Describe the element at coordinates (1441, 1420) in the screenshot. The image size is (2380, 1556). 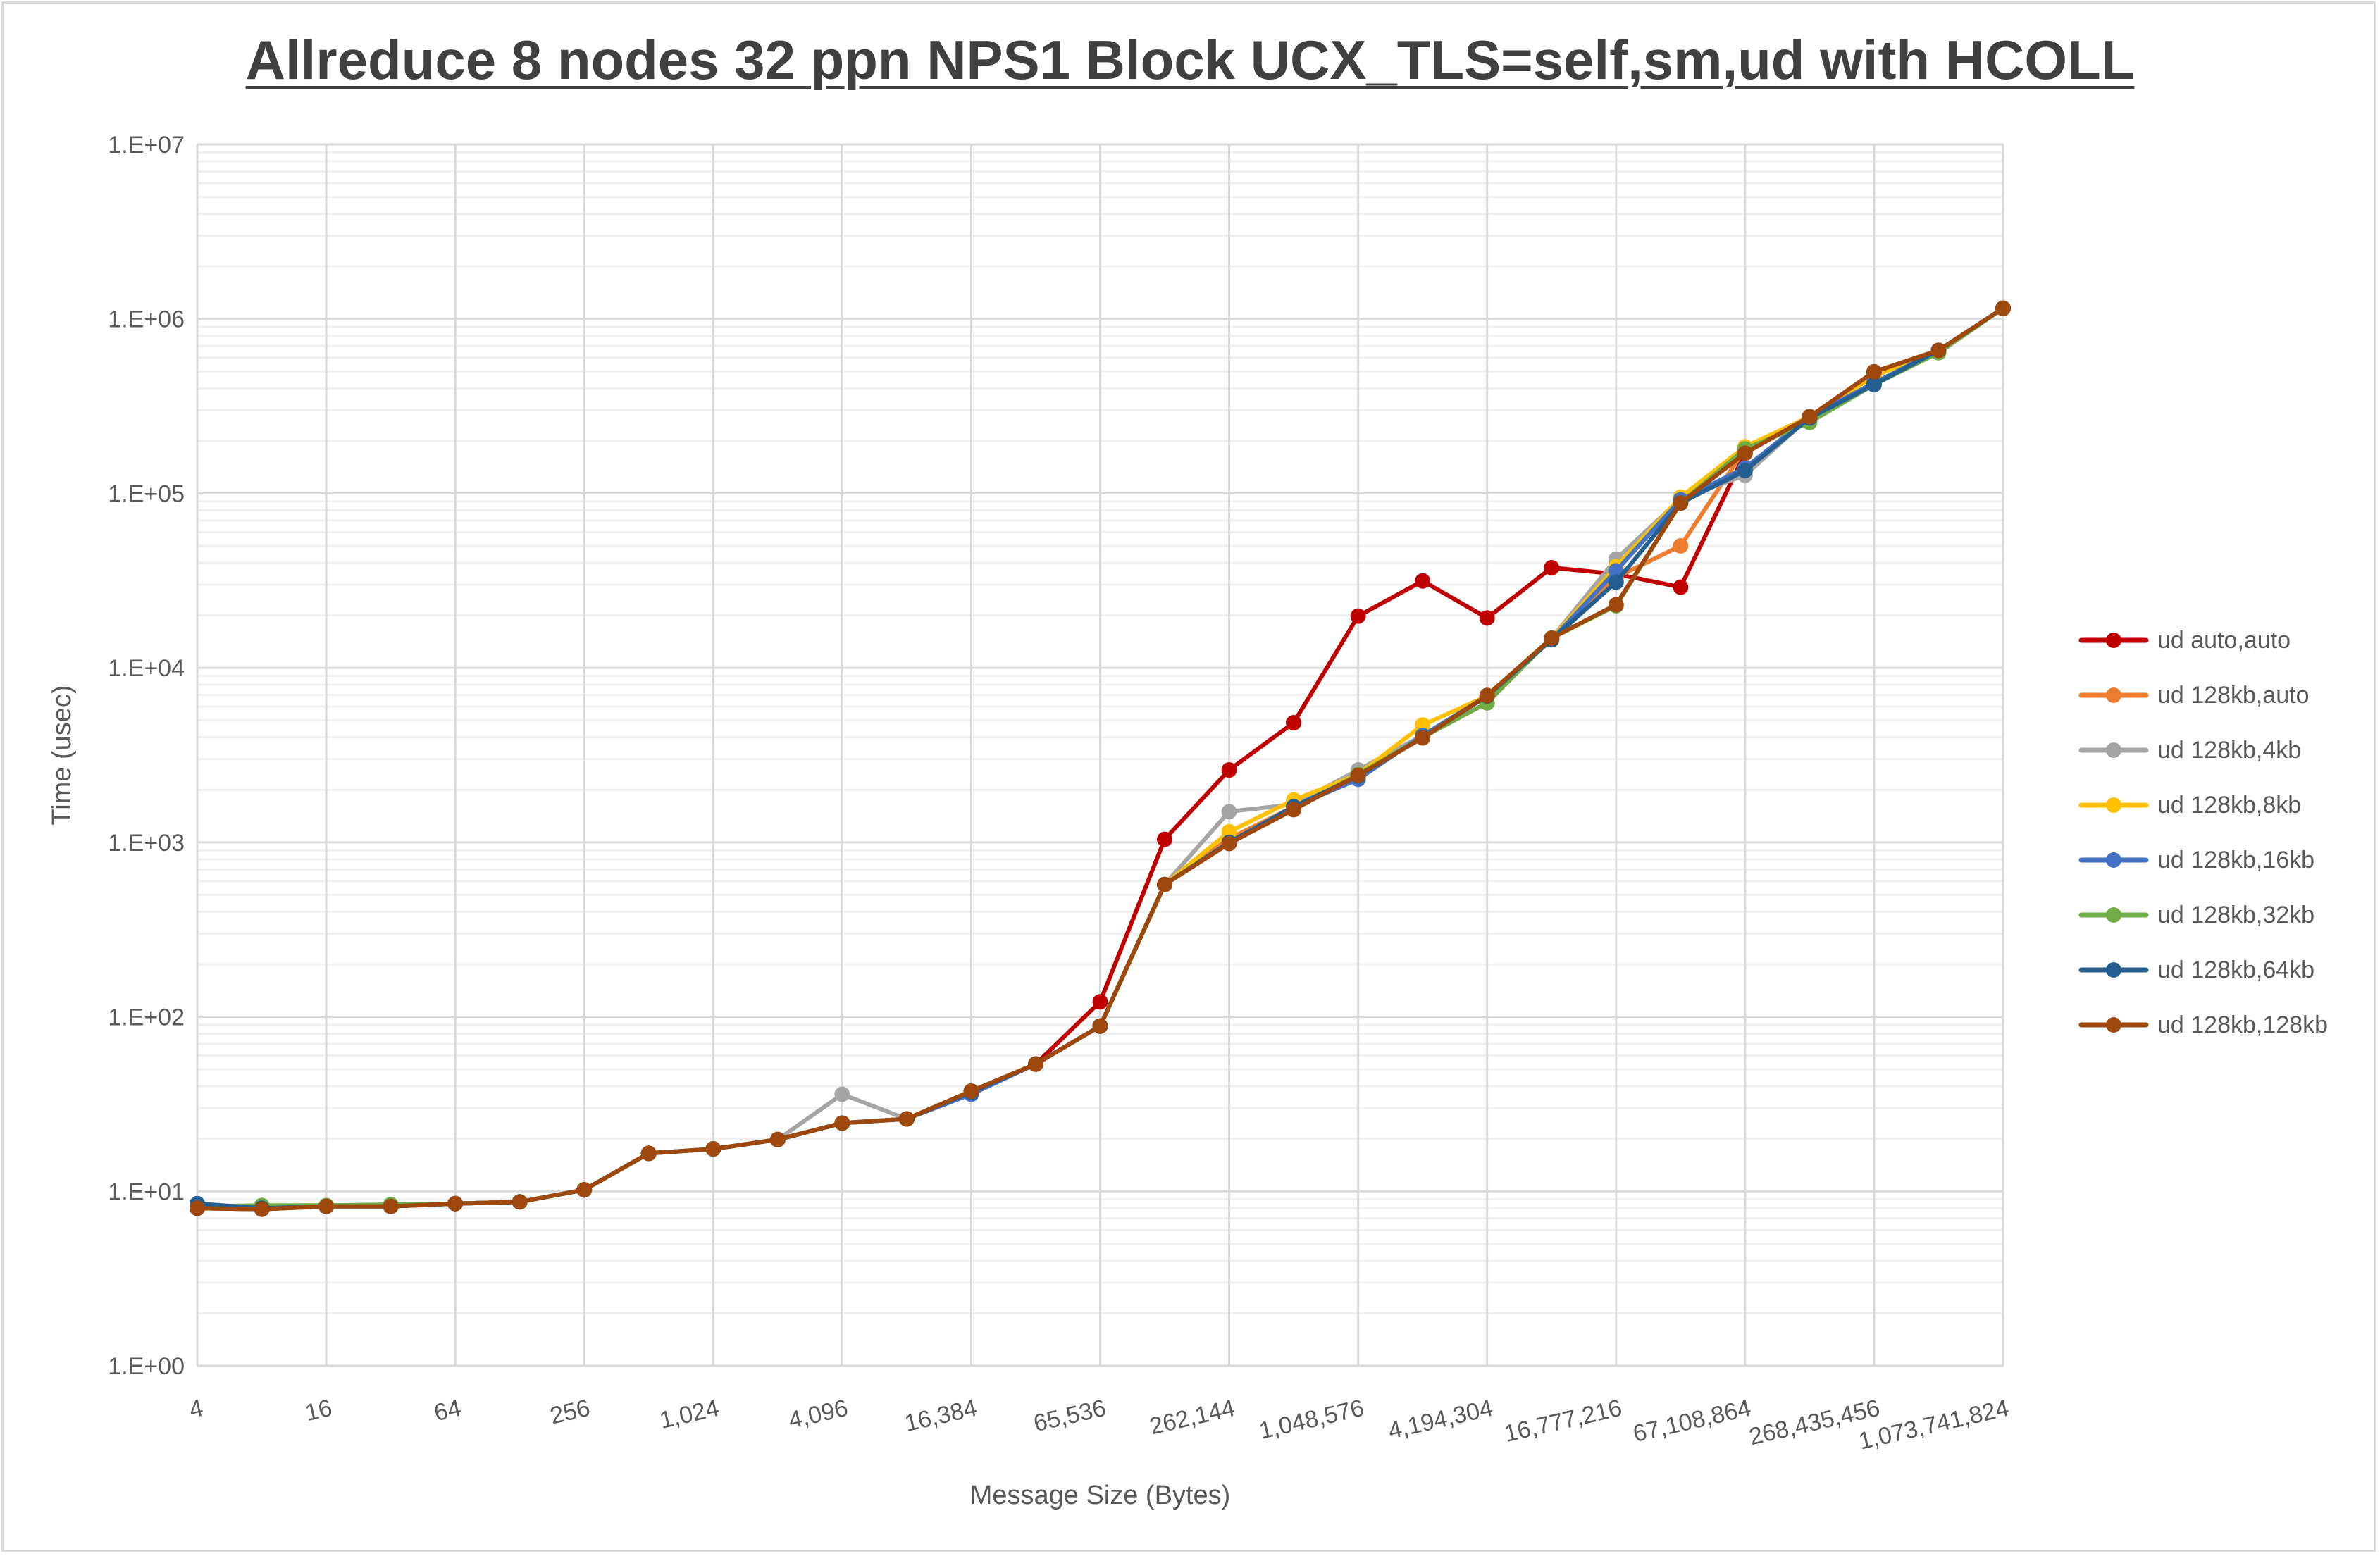
I see `x-tick-label: 4,194,304` at that location.